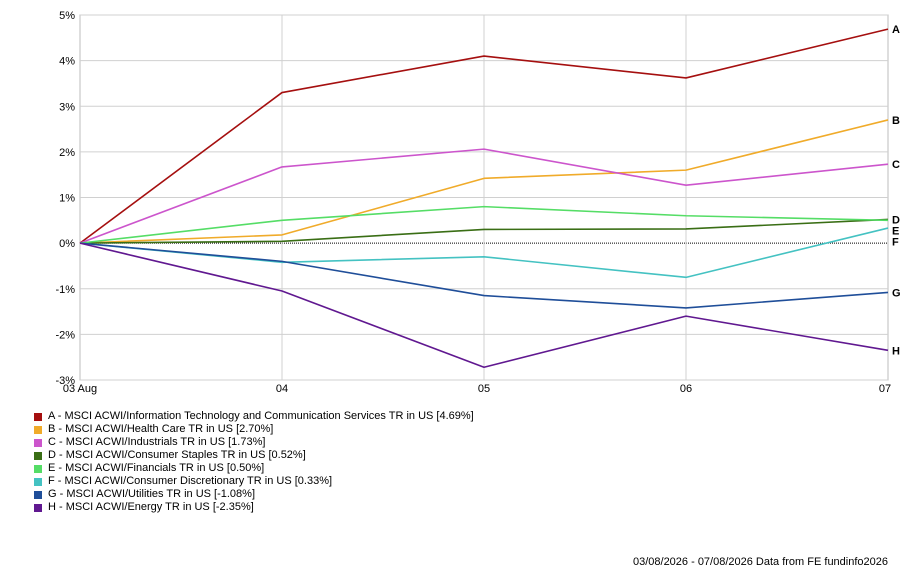 This screenshot has height=569, width=900. What do you see at coordinates (484, 389) in the screenshot?
I see `x-tick-label: 05` at bounding box center [484, 389].